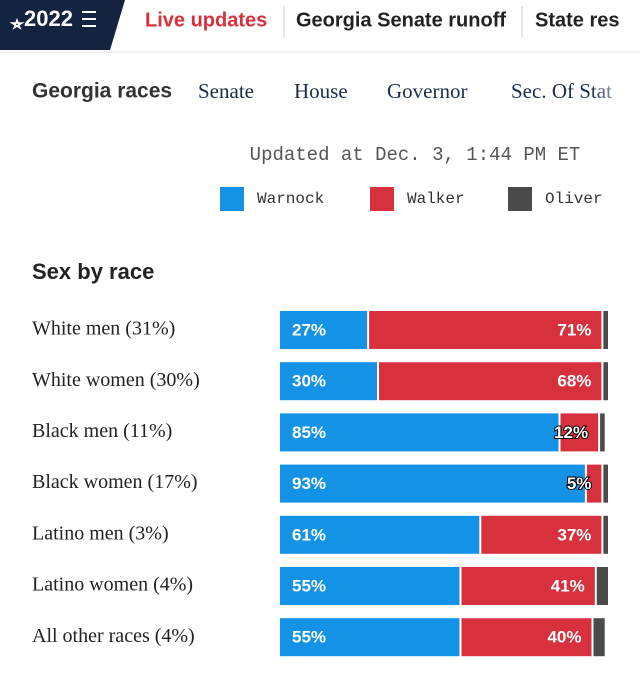  What do you see at coordinates (48, 18) in the screenshot?
I see `logo: 2022` at bounding box center [48, 18].